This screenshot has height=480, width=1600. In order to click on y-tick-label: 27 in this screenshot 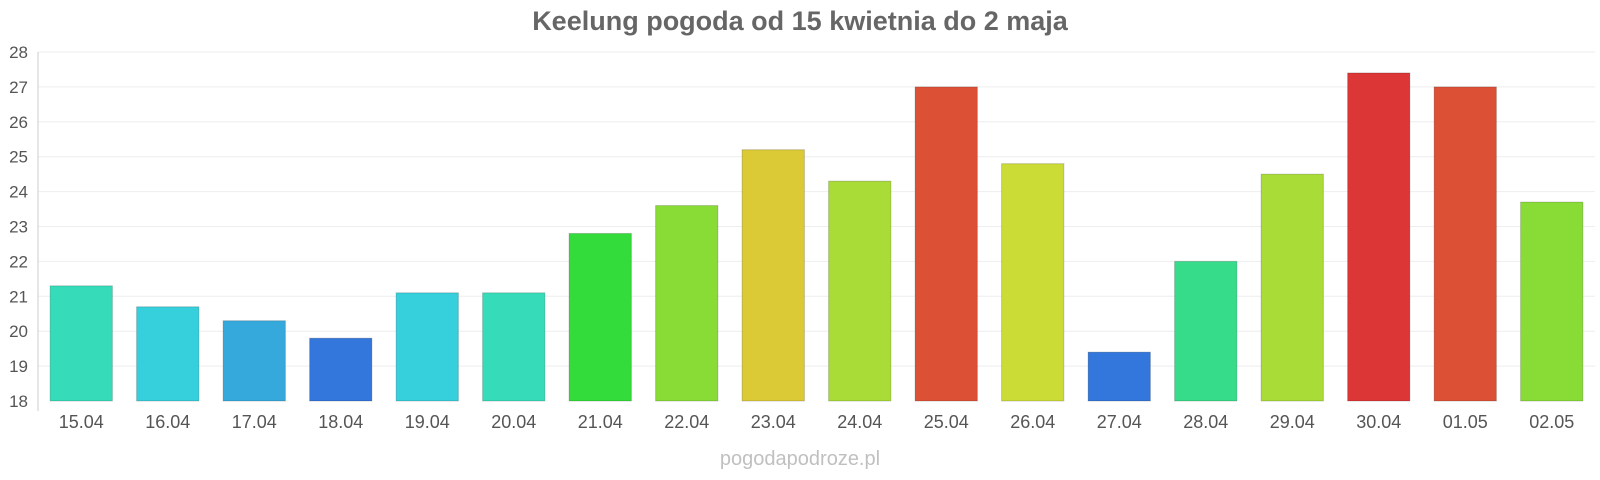, I will do `click(18, 87)`.